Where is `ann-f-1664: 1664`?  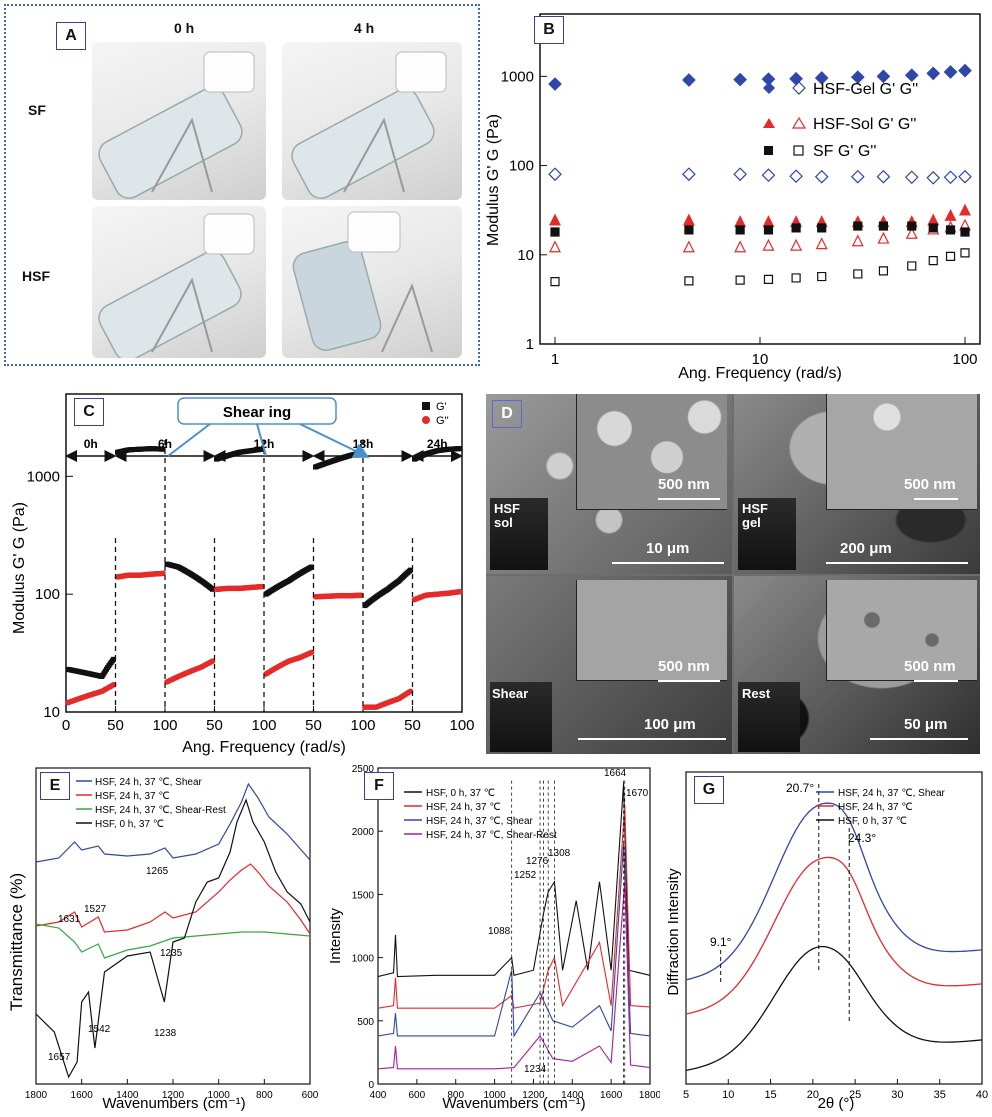
ann-f-1664: 1664 is located at coordinates (615, 773).